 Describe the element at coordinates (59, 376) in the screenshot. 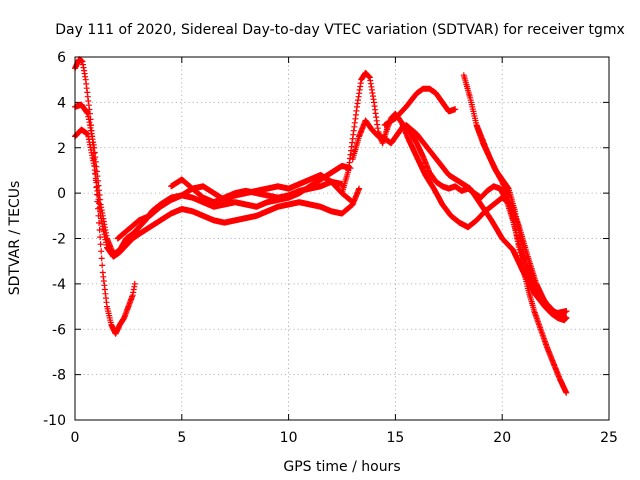

I see `y-tick-label: -8` at that location.